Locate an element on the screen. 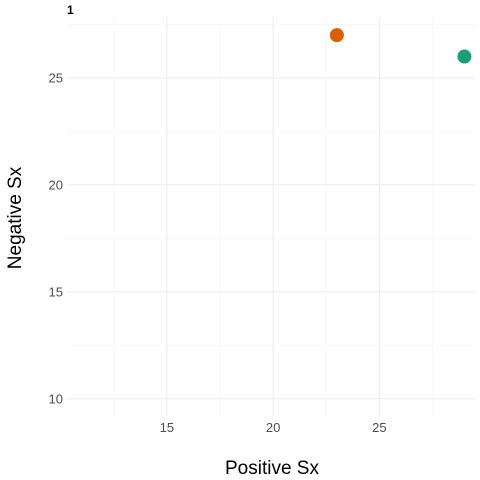 The width and height of the screenshot is (480, 480). x-tick-label-0: 15 is located at coordinates (167, 427).